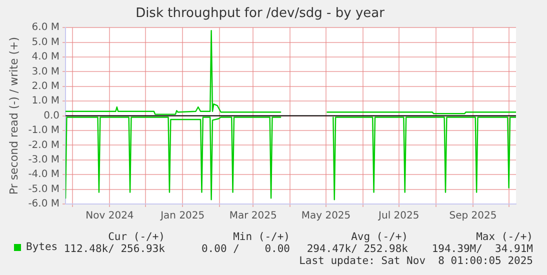 This screenshot has width=547, height=275. Describe the element at coordinates (52, 116) in the screenshot. I see `y-tick-label: 0.0` at that location.